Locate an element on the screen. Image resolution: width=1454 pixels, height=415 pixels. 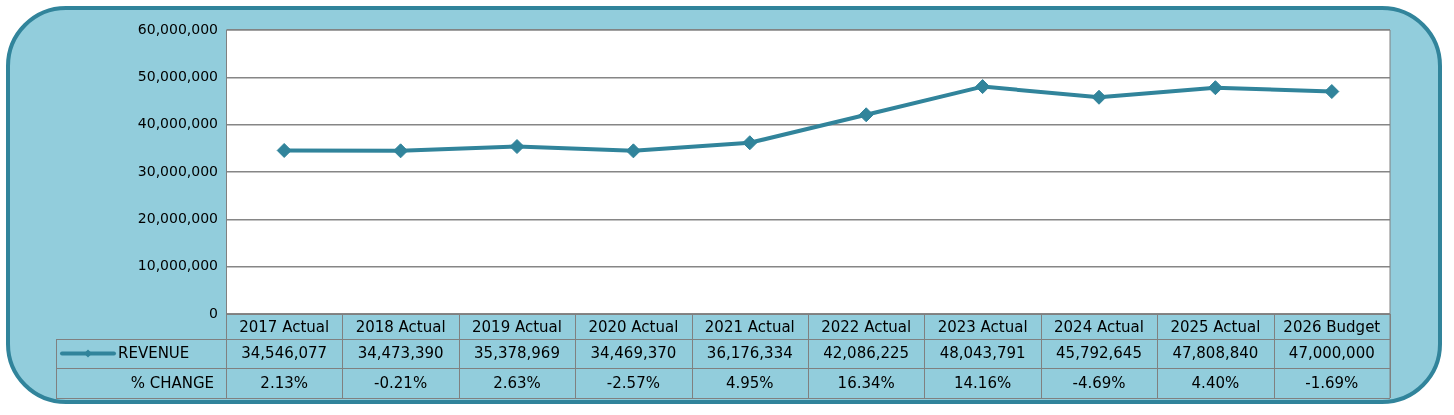
text: 4.95% is located at coordinates (749, 382).